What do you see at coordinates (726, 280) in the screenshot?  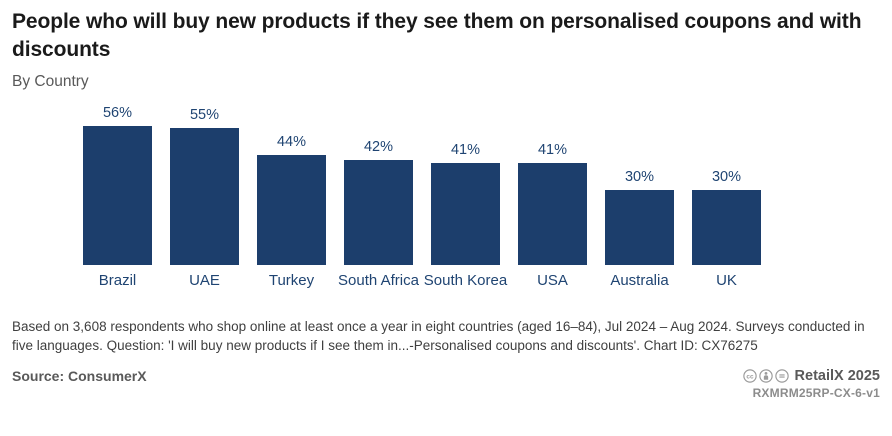 I see `bar-category-label: UK` at bounding box center [726, 280].